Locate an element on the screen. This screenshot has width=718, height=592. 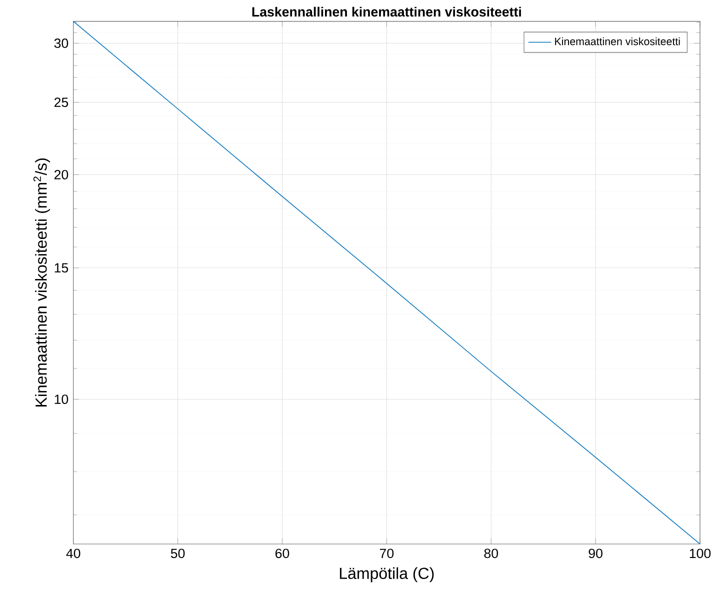
x-tick-label: 40 is located at coordinates (73, 553).